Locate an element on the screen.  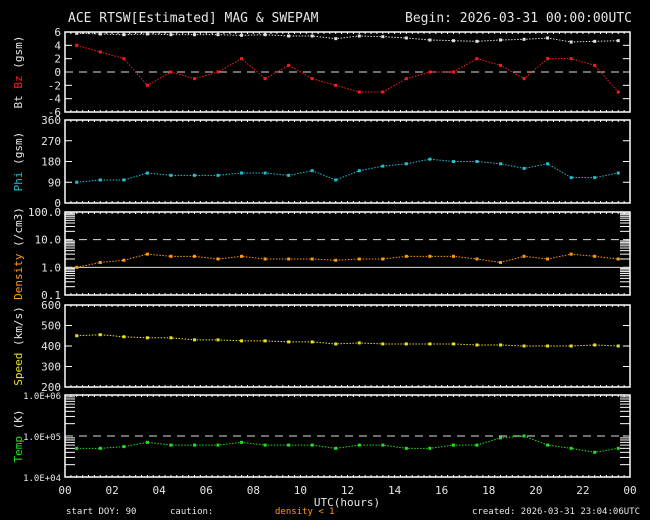
y-label-part: Bz is located at coordinates (18, 85).